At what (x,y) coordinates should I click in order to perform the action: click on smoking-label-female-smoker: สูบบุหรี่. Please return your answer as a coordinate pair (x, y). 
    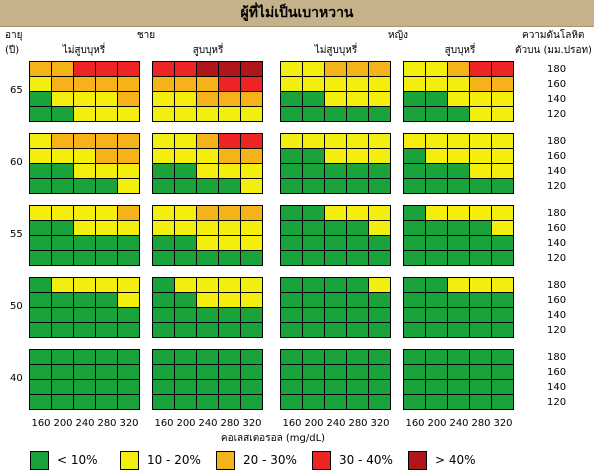
    Looking at the image, I should click on (460, 50).